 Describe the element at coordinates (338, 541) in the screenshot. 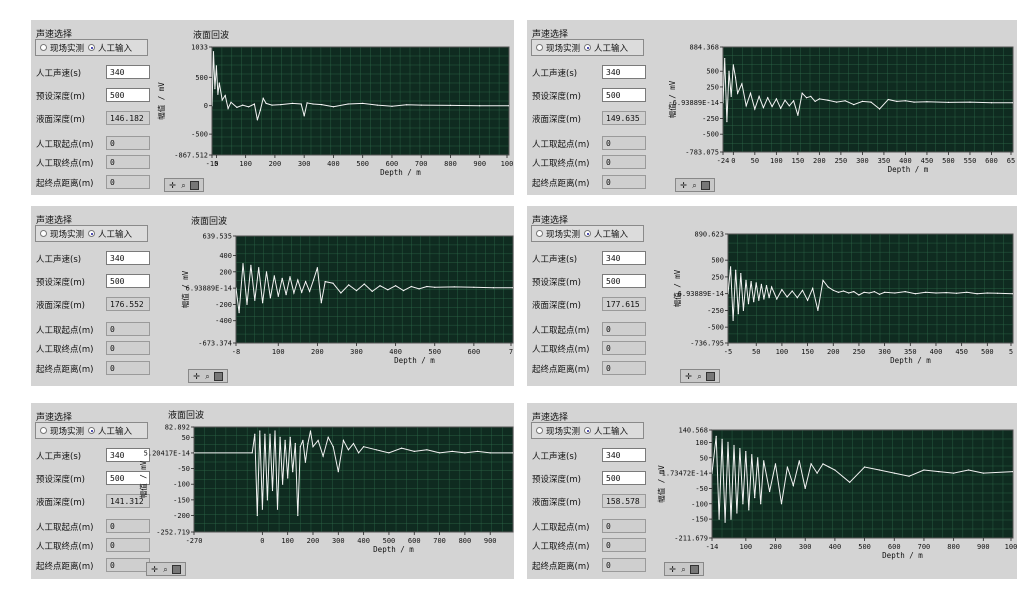

I see `x-tick-label: 300` at that location.